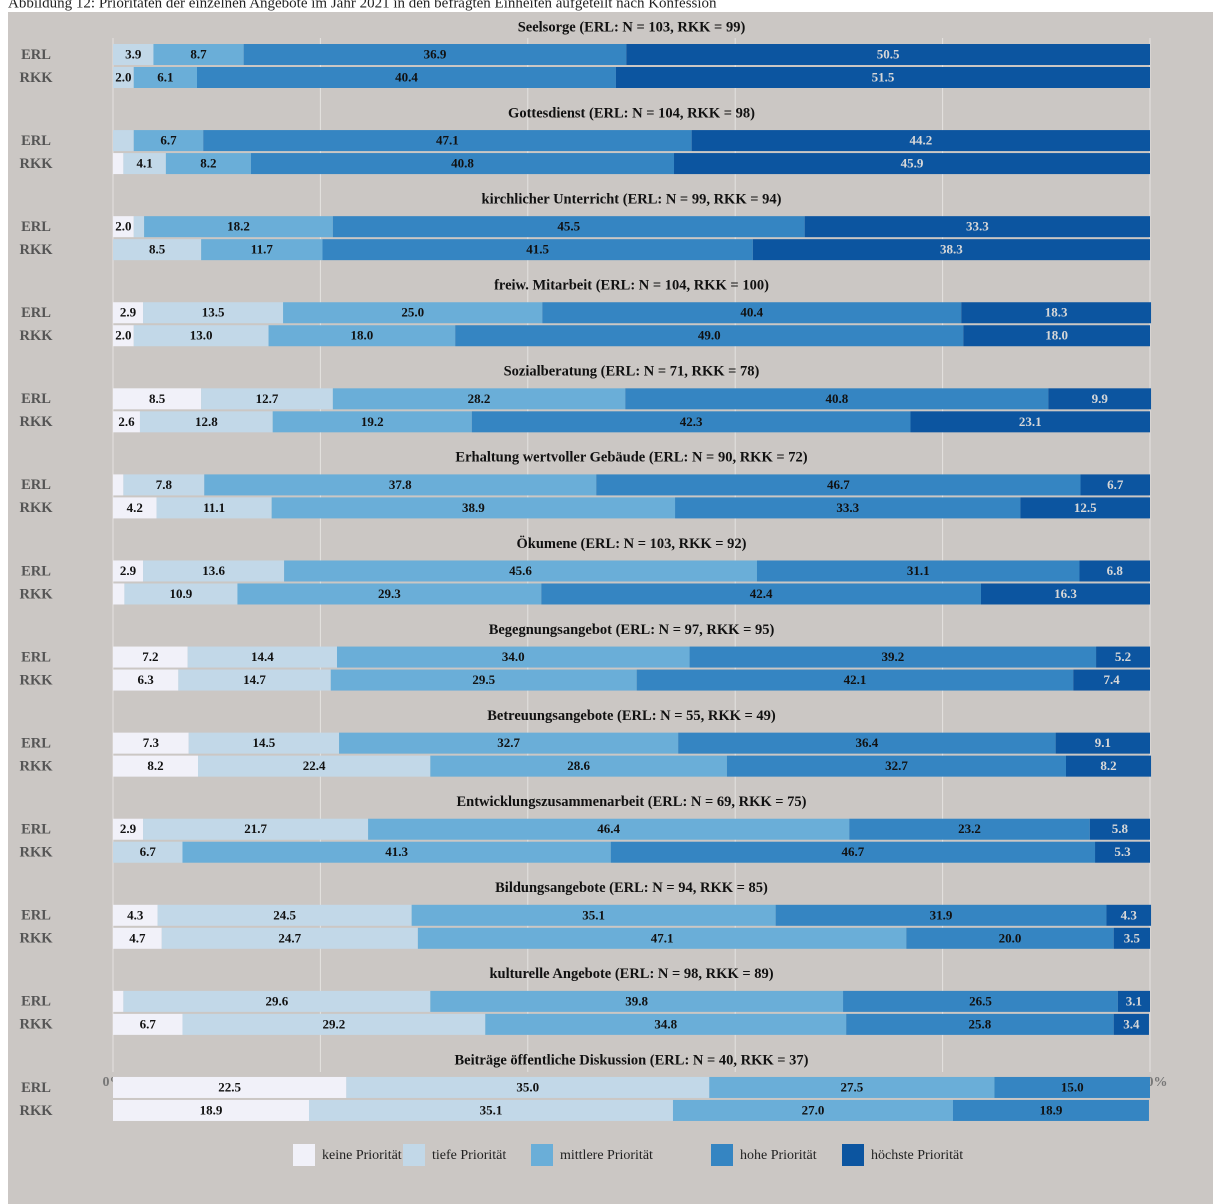 The width and height of the screenshot is (1213, 1204). I want to click on data-label: 45.9, so click(912, 163).